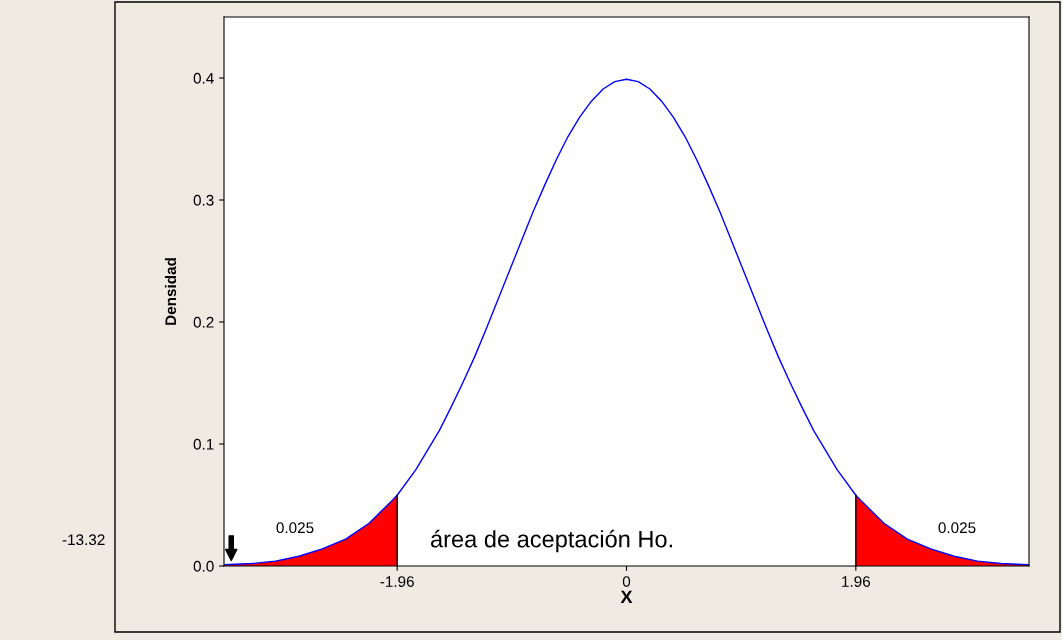 The image size is (1062, 640). Describe the element at coordinates (203, 322) in the screenshot. I see `y-tick-label: 0.2` at that location.